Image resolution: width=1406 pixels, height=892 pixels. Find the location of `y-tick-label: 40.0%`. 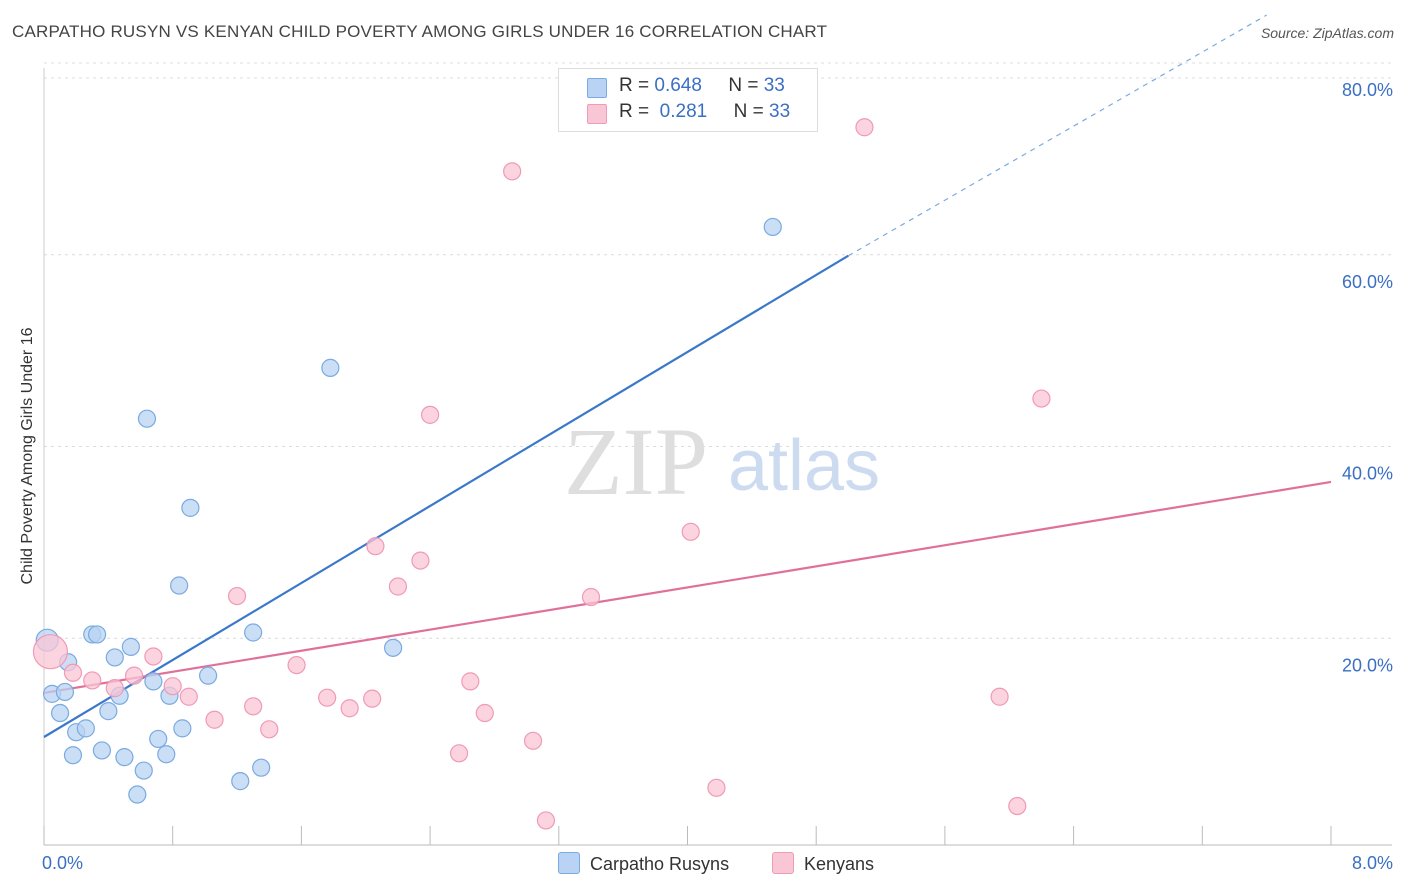

y-tick-label: 40.0% is located at coordinates (1367, 474).